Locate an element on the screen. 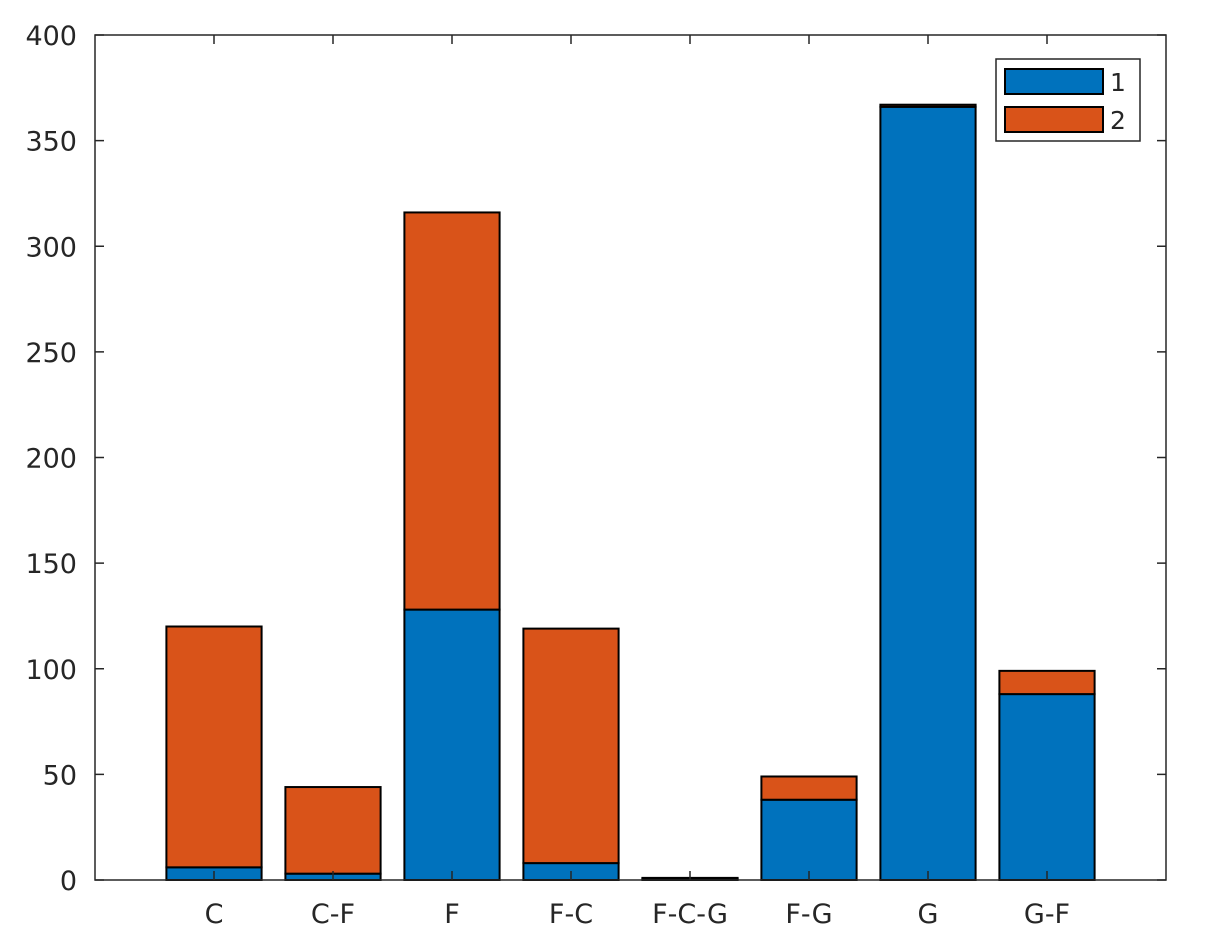 Image resolution: width=1212 pixels, height=938 pixels. y-tick-label: 250 is located at coordinates (51, 353).